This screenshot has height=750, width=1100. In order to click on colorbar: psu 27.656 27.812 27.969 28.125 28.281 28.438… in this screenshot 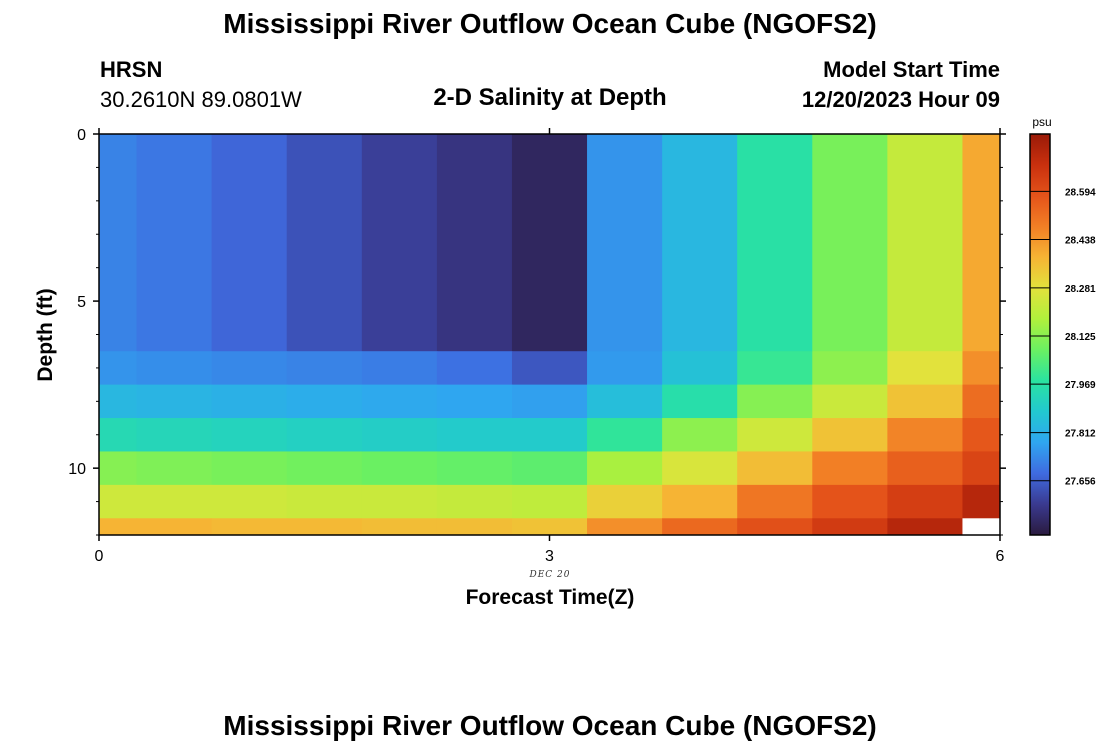, I will do `click(1062, 325)`.